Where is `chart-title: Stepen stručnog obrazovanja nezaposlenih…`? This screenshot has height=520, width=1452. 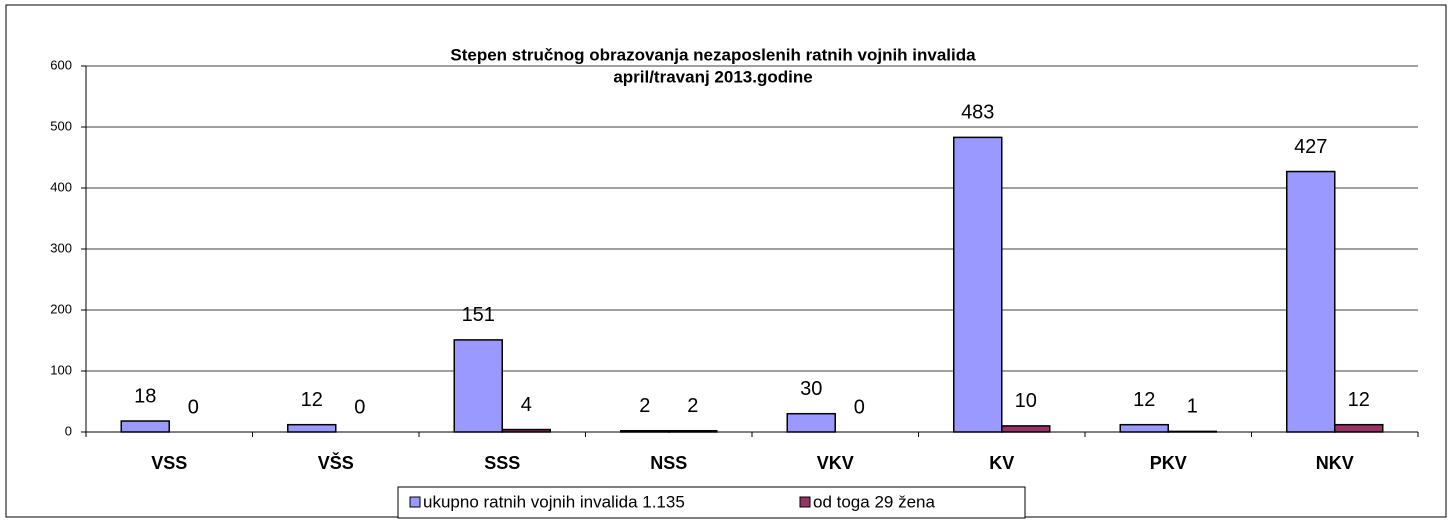 chart-title: Stepen stručnog obrazovanja nezaposlenih… is located at coordinates (713, 54).